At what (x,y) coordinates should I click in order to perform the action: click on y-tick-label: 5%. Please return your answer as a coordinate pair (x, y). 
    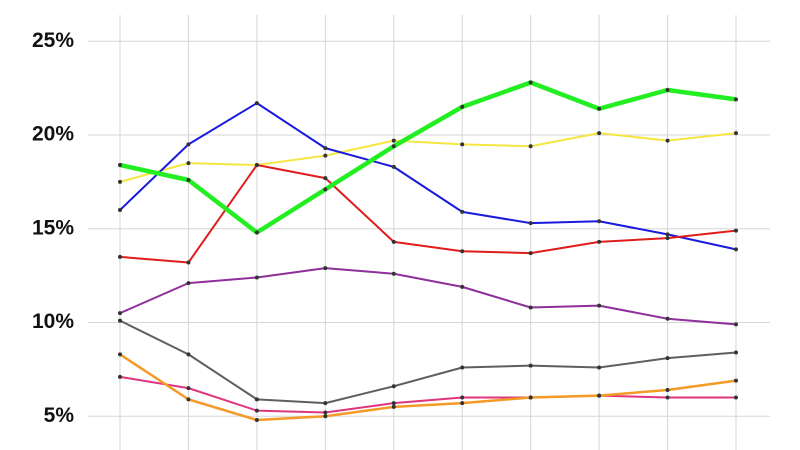
    Looking at the image, I should click on (59, 415).